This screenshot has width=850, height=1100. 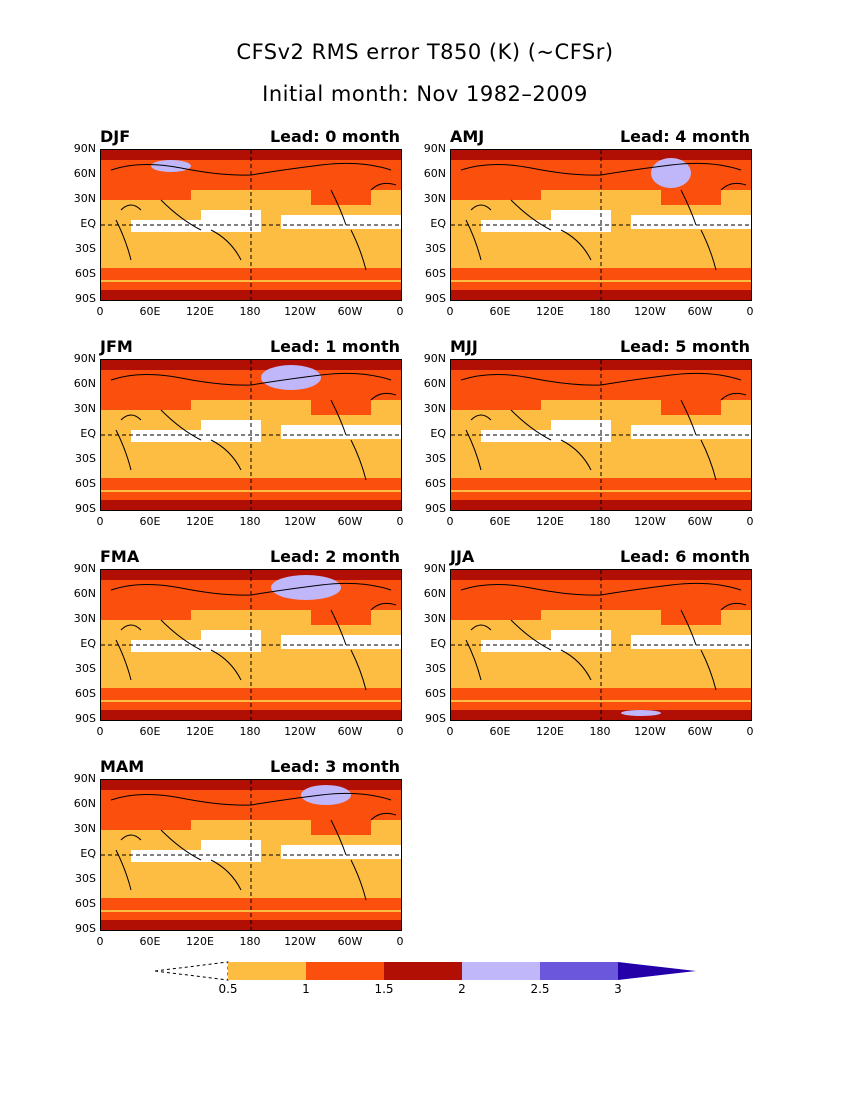 I want to click on colorbar-over-triangle, so click(x=657, y=971).